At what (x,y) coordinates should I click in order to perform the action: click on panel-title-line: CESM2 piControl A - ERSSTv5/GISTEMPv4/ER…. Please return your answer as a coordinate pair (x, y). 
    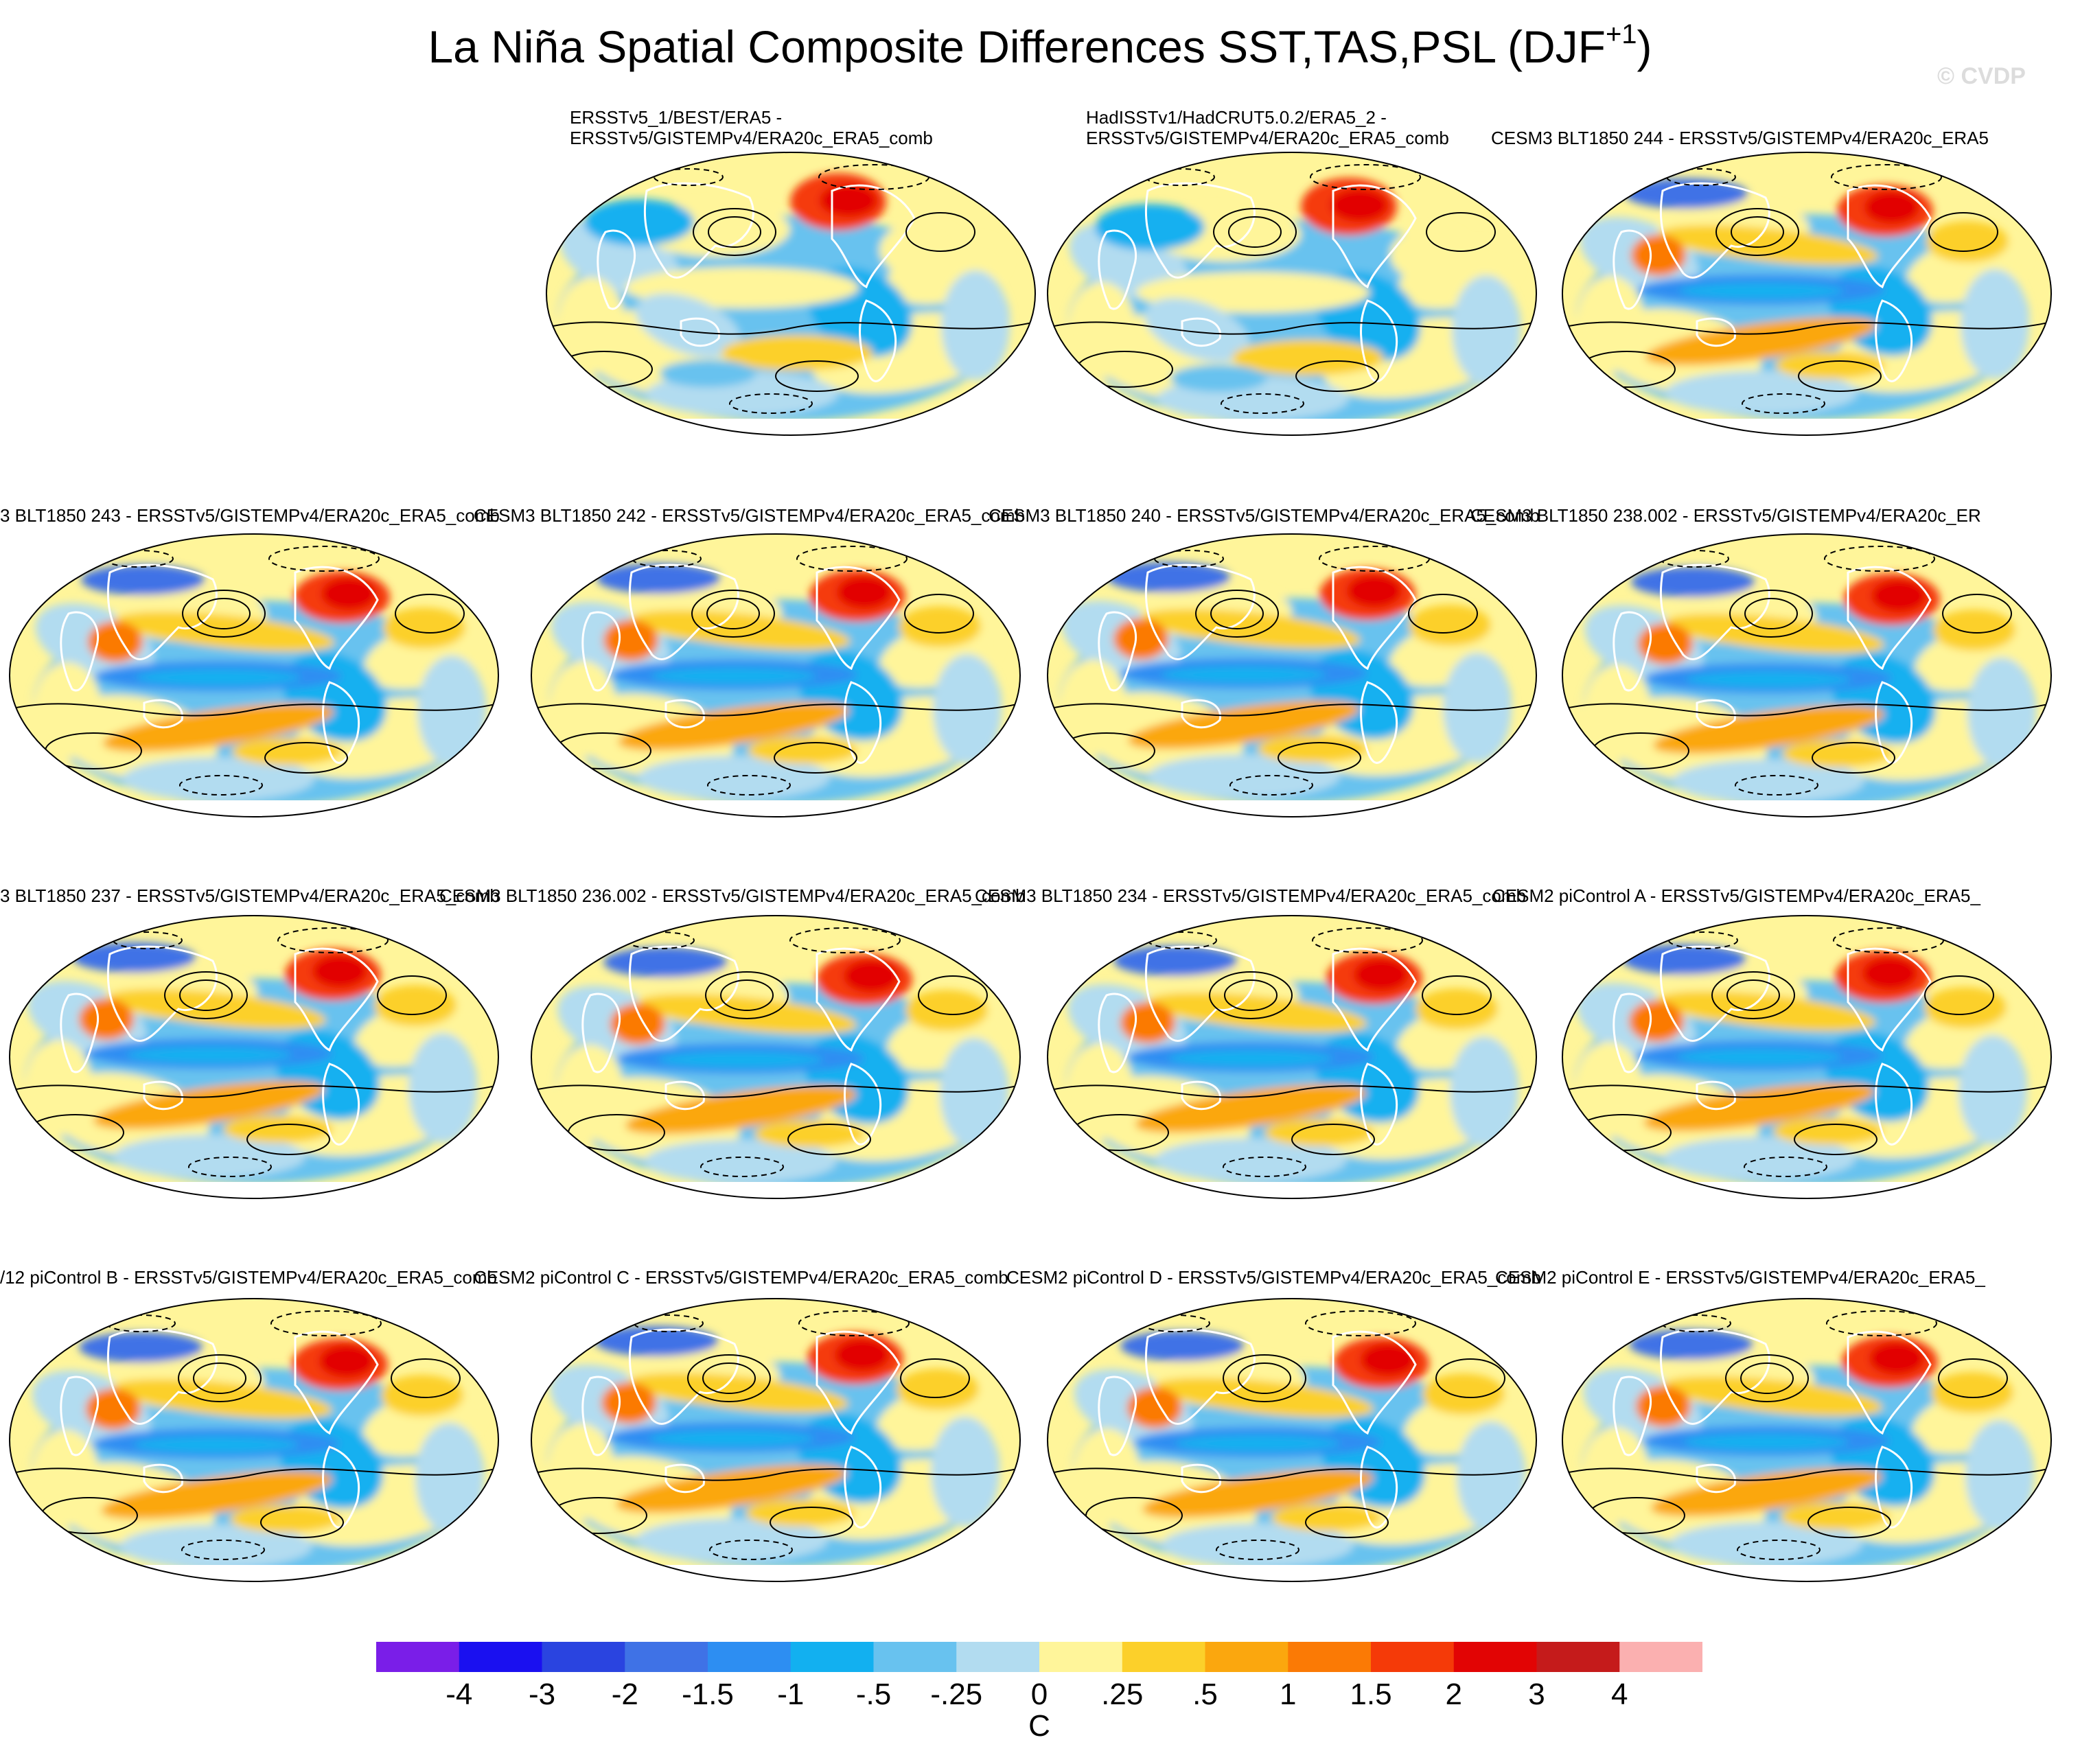
    Looking at the image, I should click on (1736, 895).